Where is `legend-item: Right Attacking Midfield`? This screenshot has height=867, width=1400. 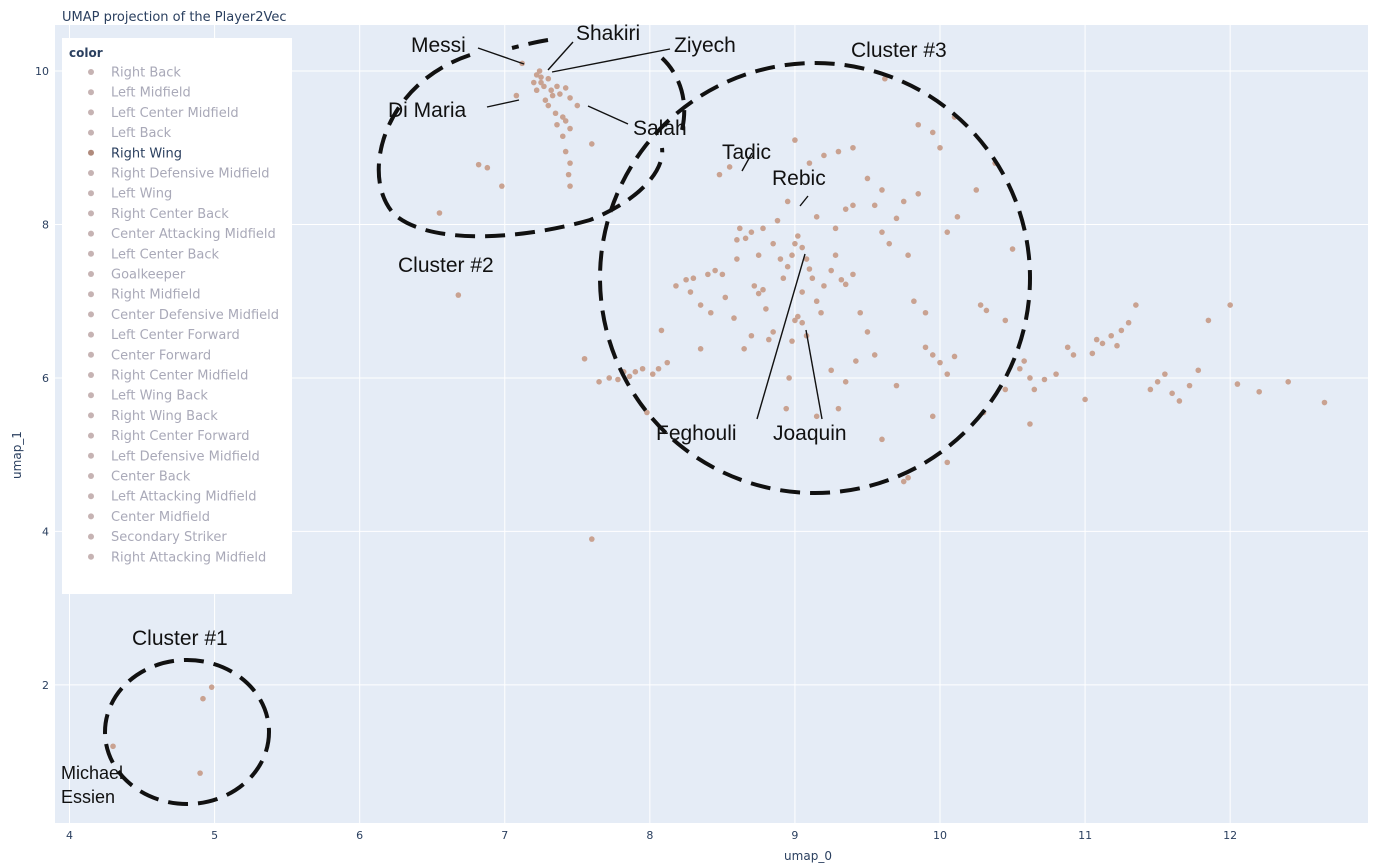 legend-item: Right Attacking Midfield is located at coordinates (177, 557).